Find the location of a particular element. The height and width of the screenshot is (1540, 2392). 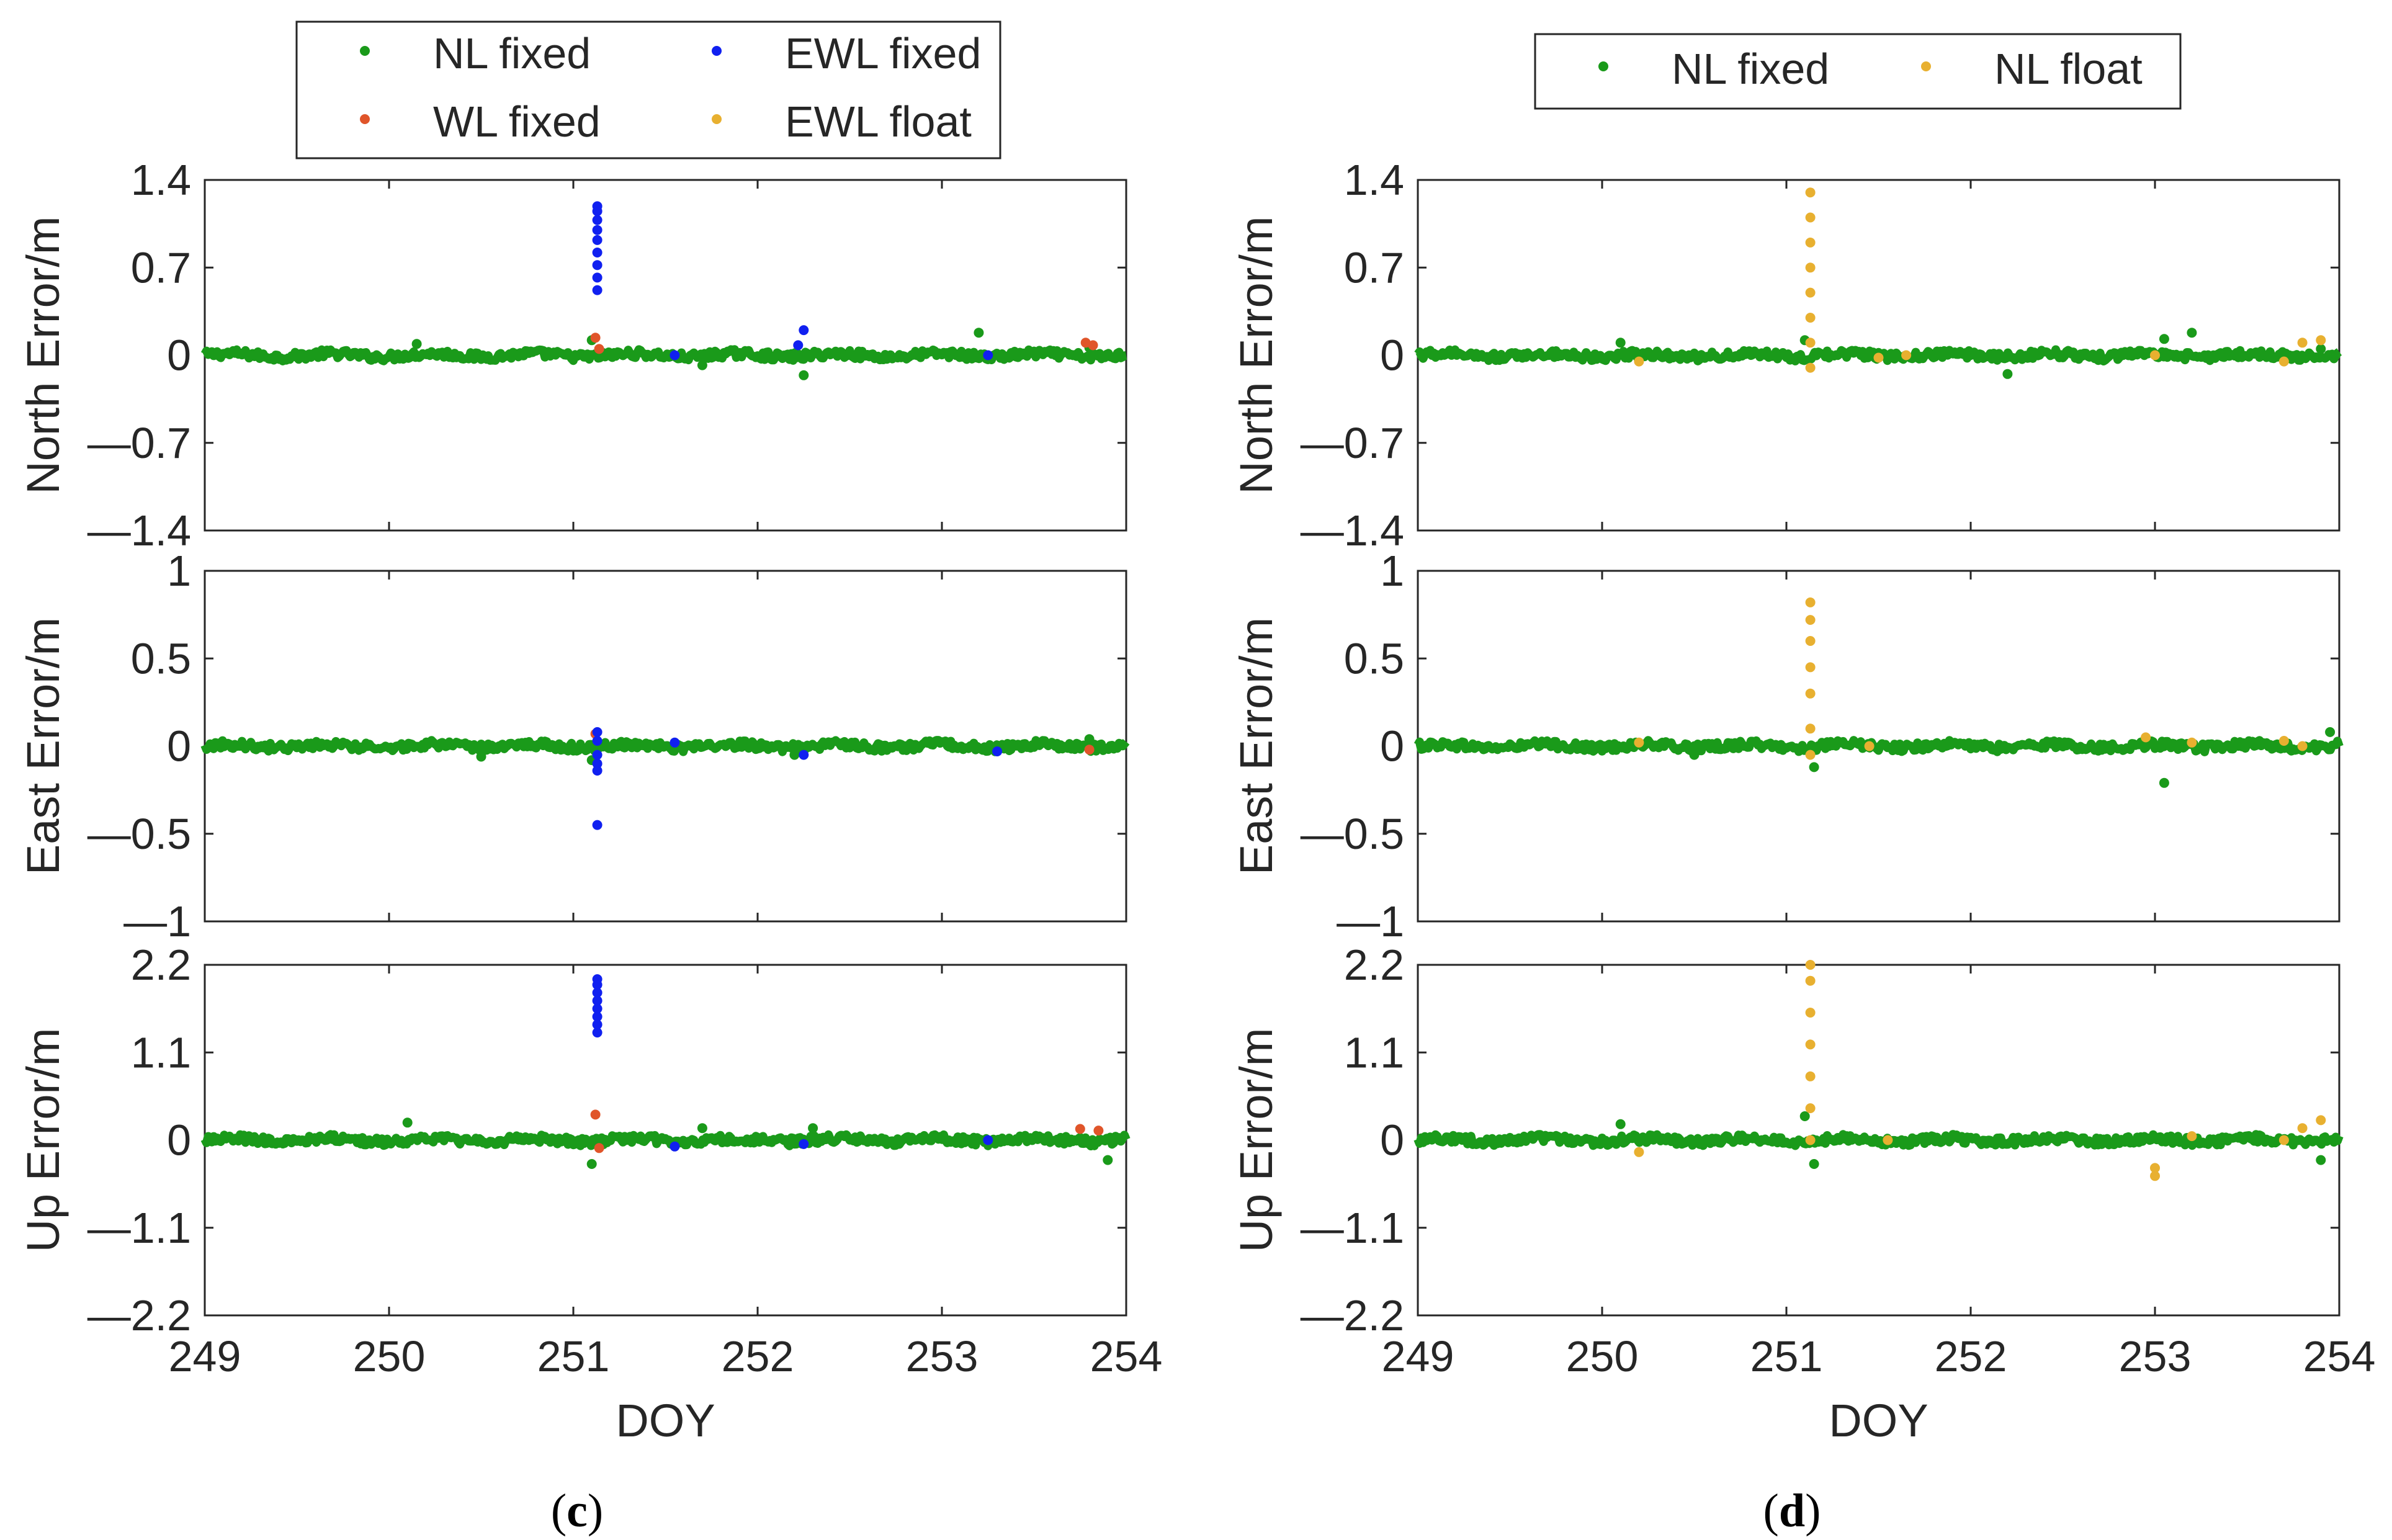

legend-c: NL fixed WL fixed EWL fixed EWL float is located at coordinates (648, 89).